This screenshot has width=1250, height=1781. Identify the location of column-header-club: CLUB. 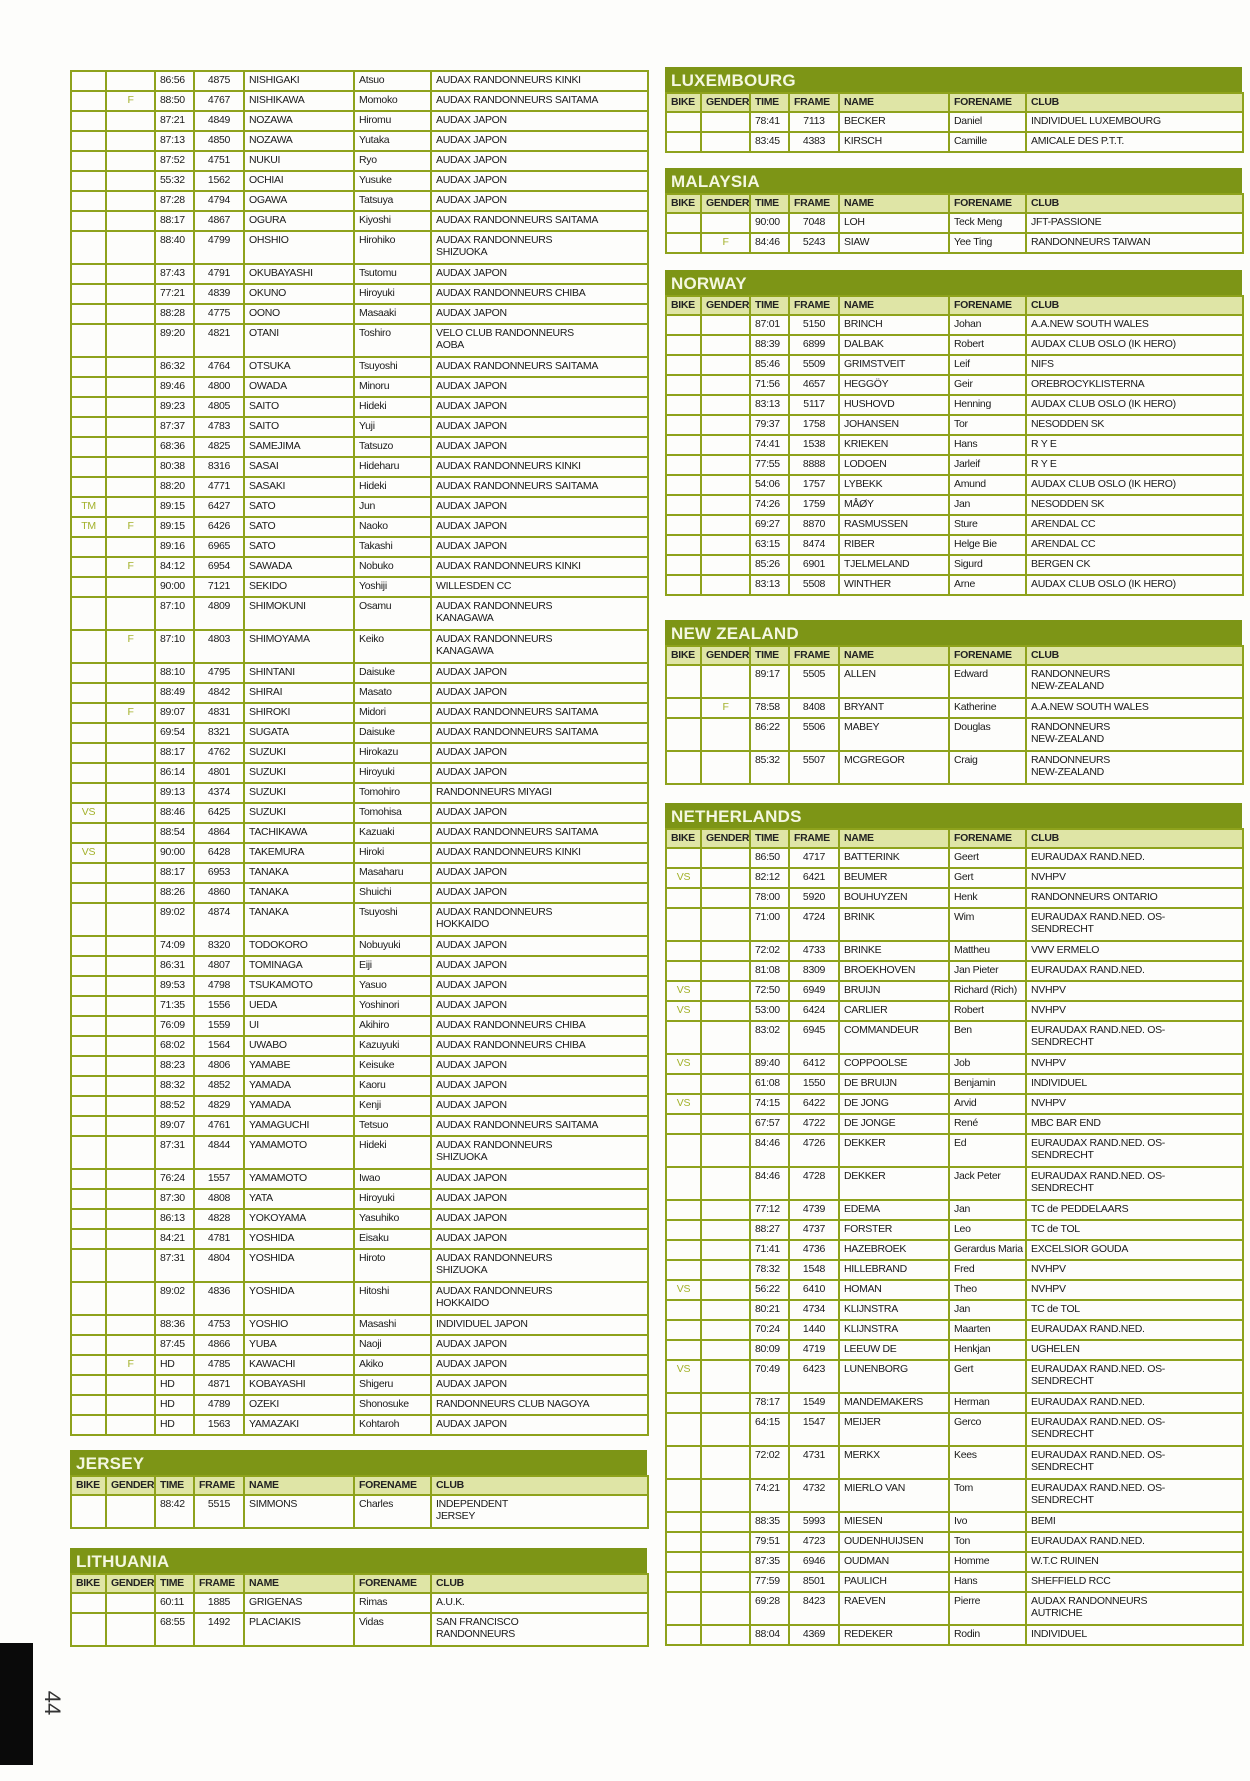
(539, 1485).